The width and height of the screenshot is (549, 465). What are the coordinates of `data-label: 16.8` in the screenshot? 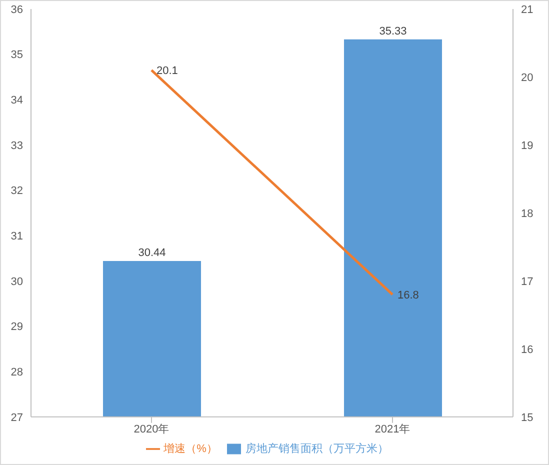 It's located at (408, 295).